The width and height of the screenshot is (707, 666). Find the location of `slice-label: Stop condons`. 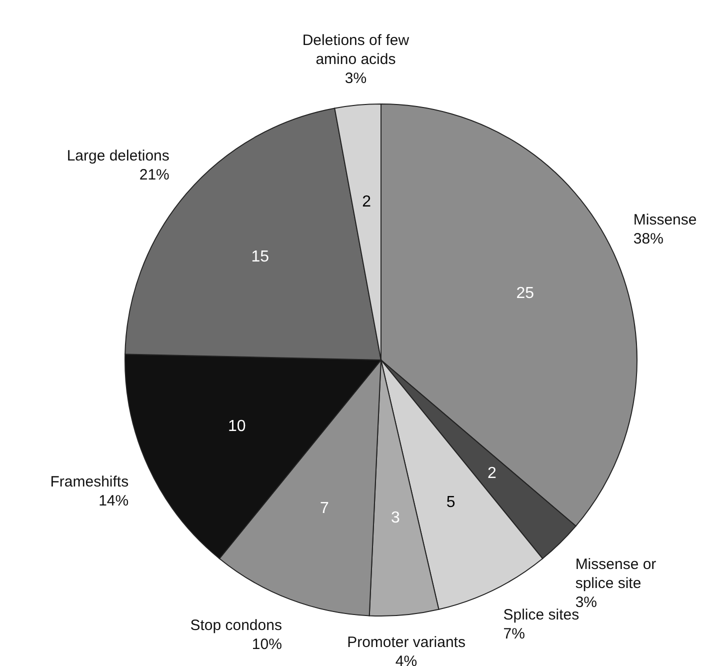

slice-label: Stop condons is located at coordinates (236, 625).